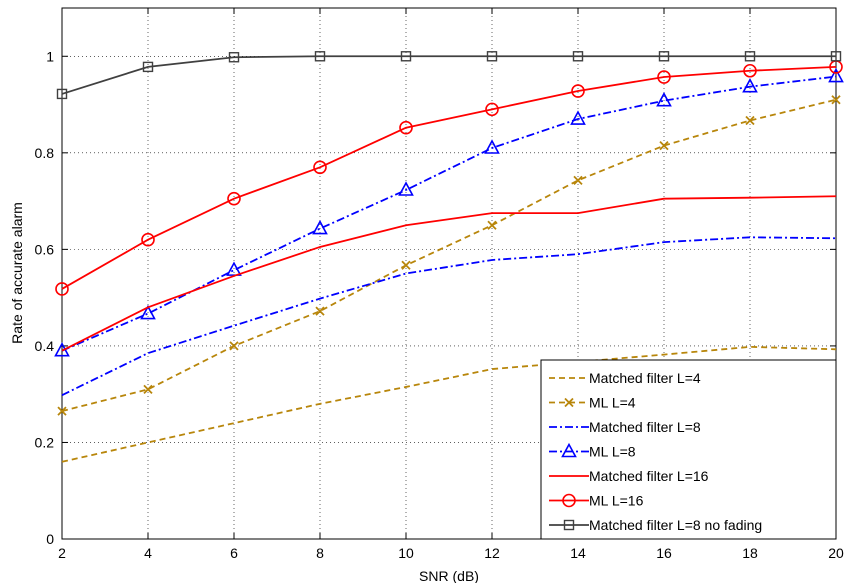  I want to click on legend-box, so click(688, 449).